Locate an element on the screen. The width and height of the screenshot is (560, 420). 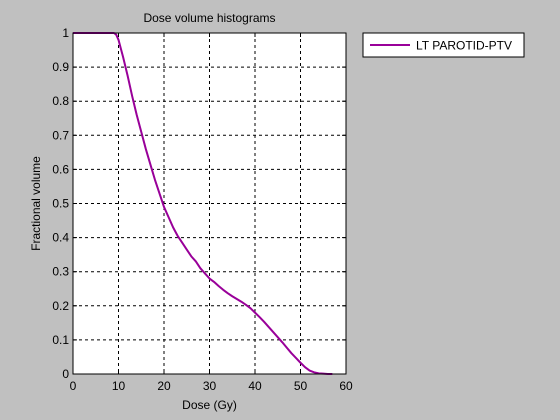
legend: LT PAROTID-PTV is located at coordinates (443, 45).